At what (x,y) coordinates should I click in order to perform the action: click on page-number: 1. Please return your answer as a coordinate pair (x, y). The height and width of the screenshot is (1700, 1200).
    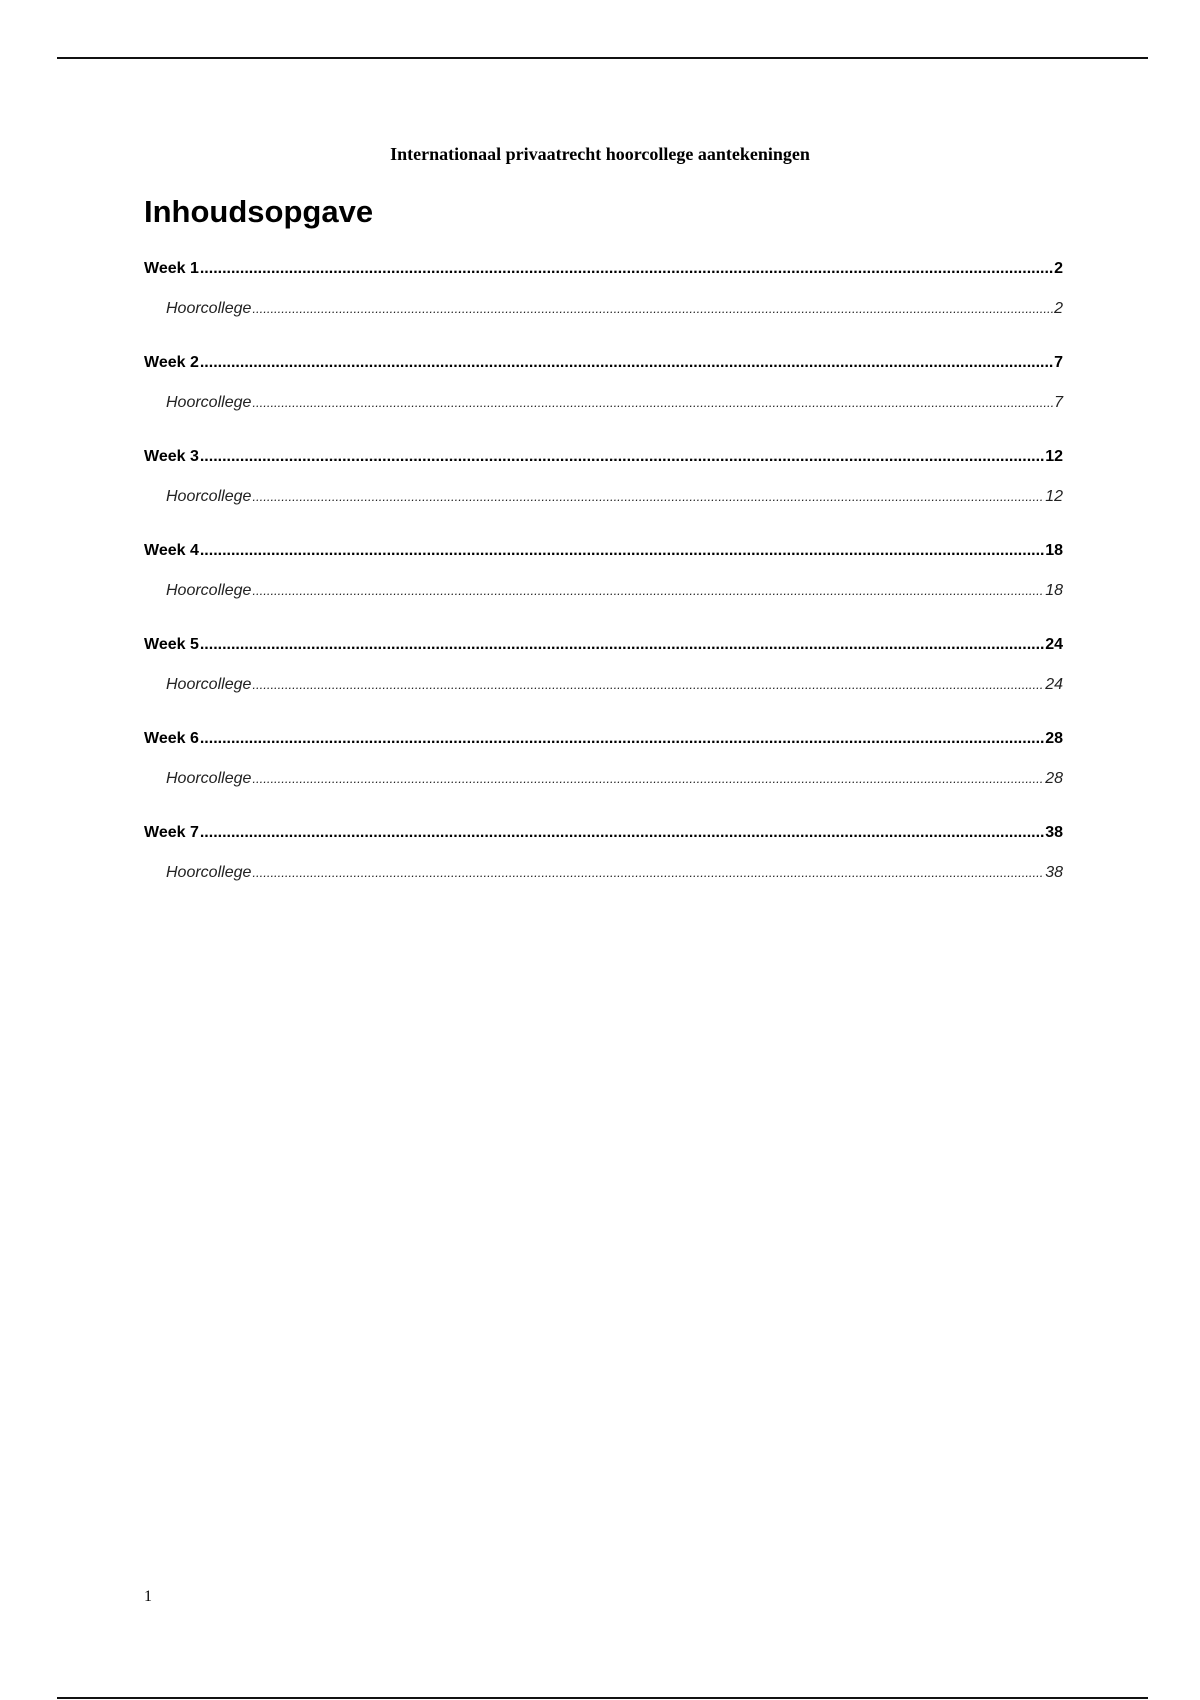
    Looking at the image, I should click on (148, 1596).